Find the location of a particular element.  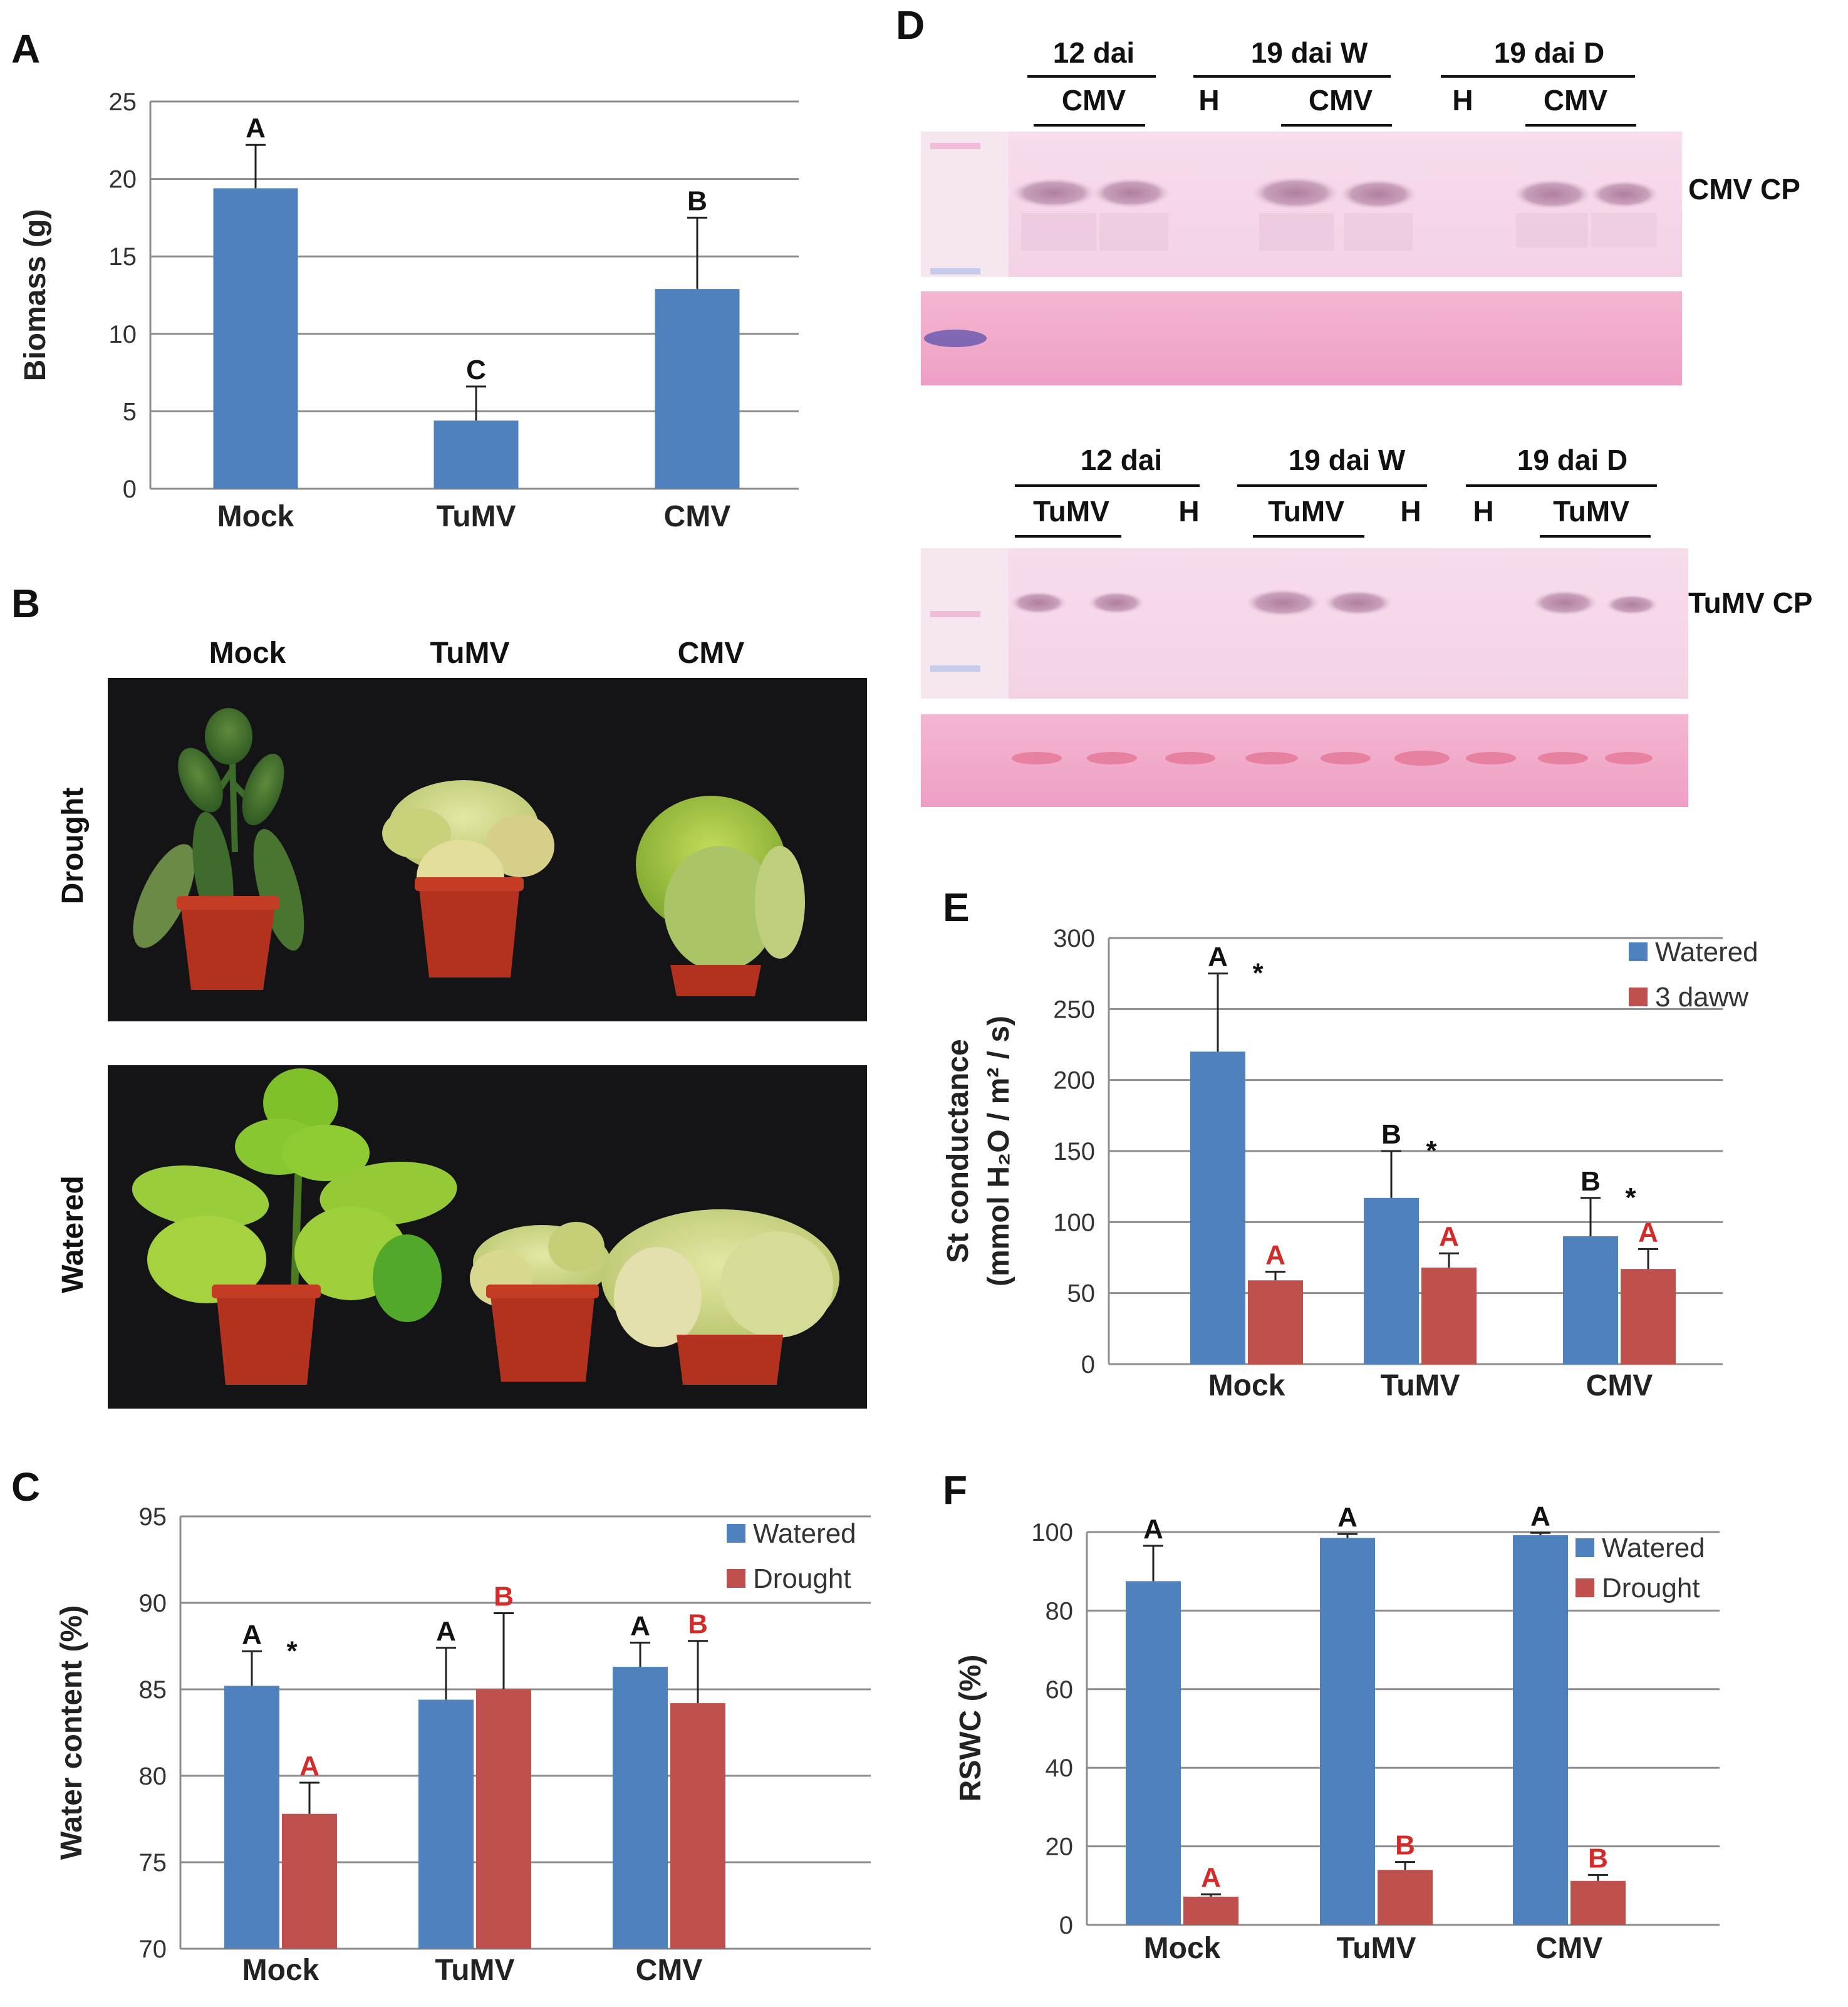

y-tick-label: 20 is located at coordinates (1060, 1847).